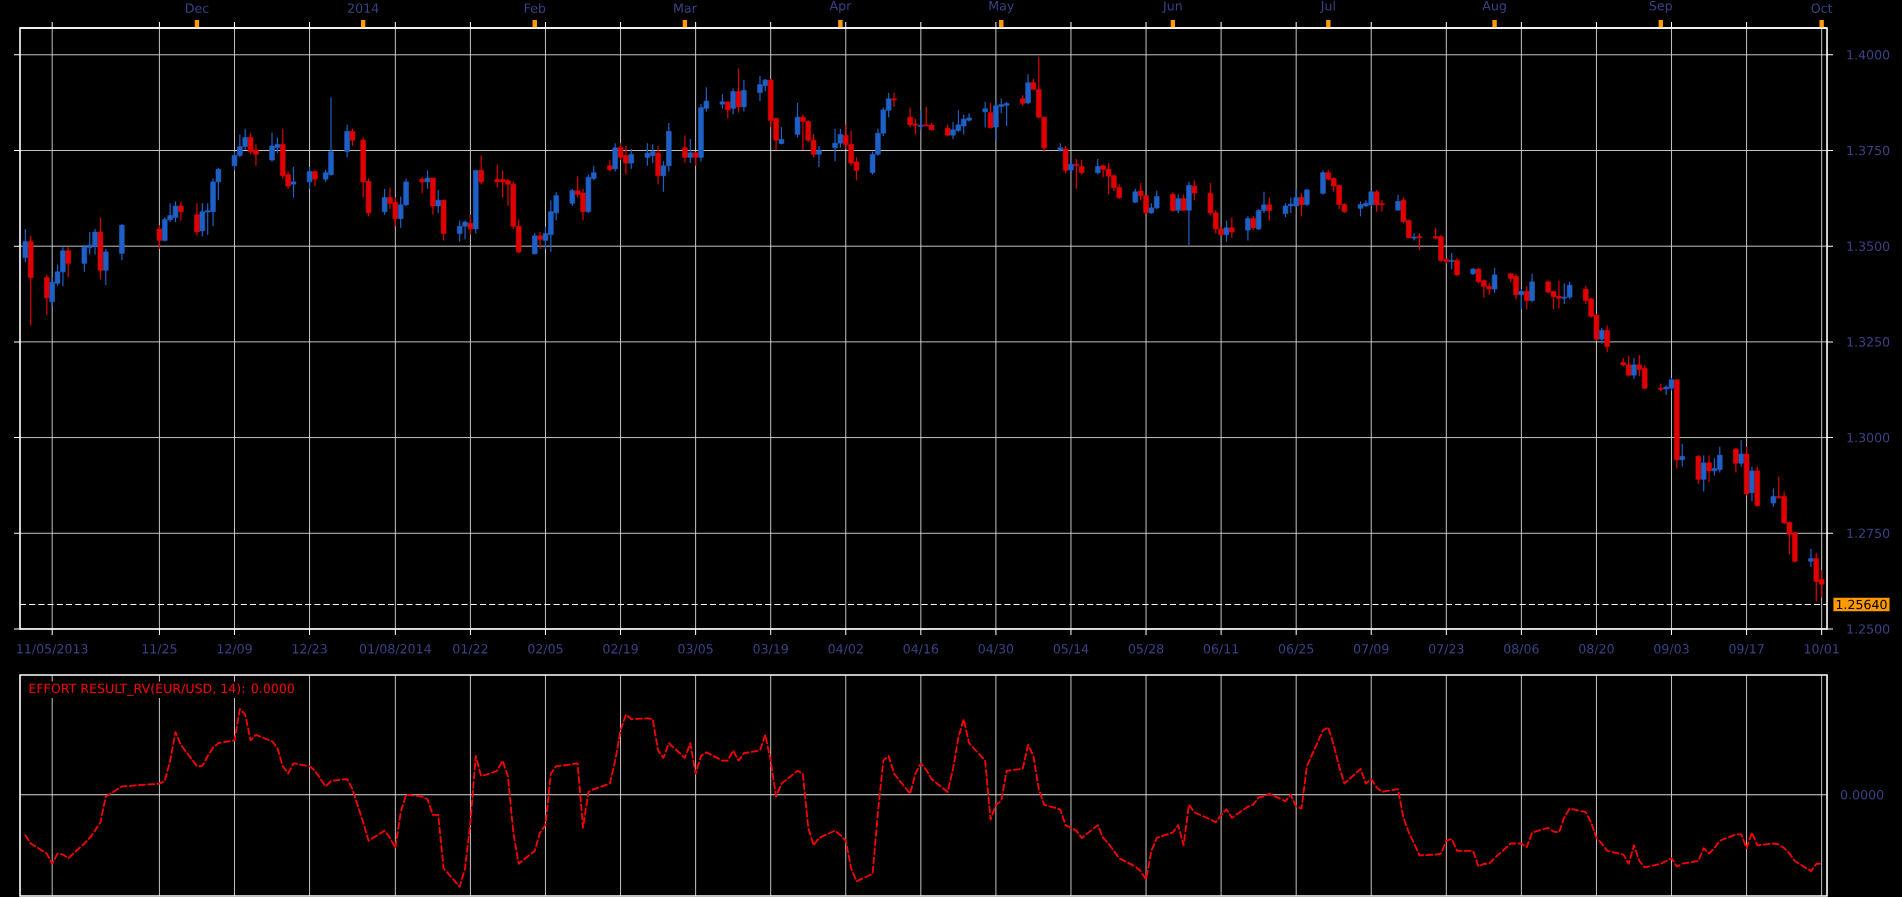  I want to click on x-tick-label: 01/08/2014, so click(395, 649).